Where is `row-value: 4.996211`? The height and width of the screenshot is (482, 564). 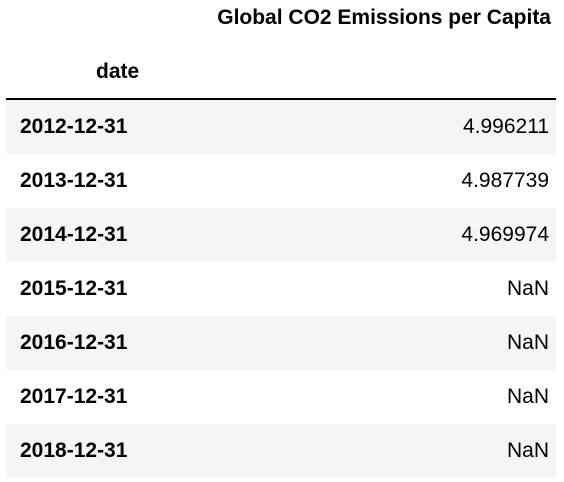 row-value: 4.996211 is located at coordinates (505, 126).